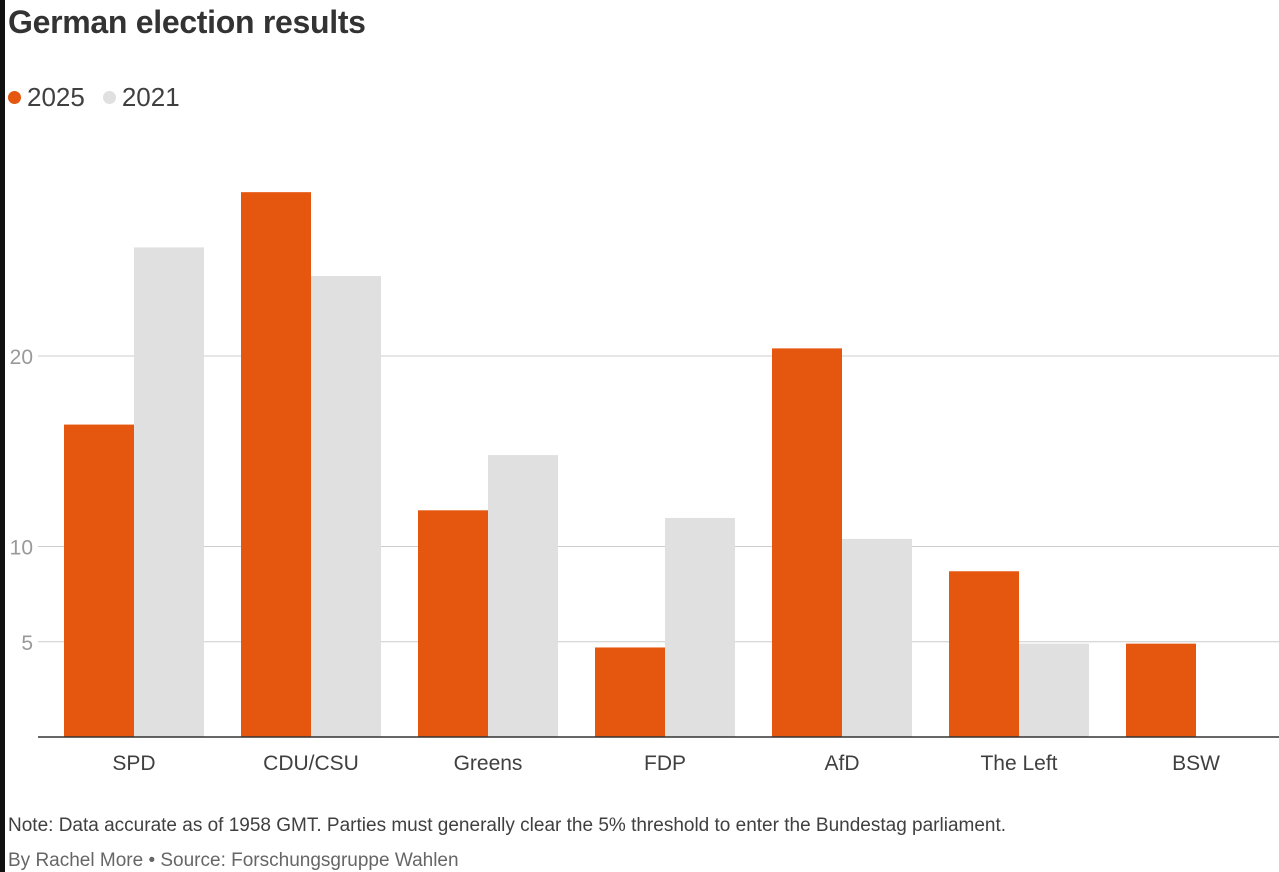 The height and width of the screenshot is (872, 1279). Describe the element at coordinates (523, 596) in the screenshot. I see `bar-greens-2021` at that location.